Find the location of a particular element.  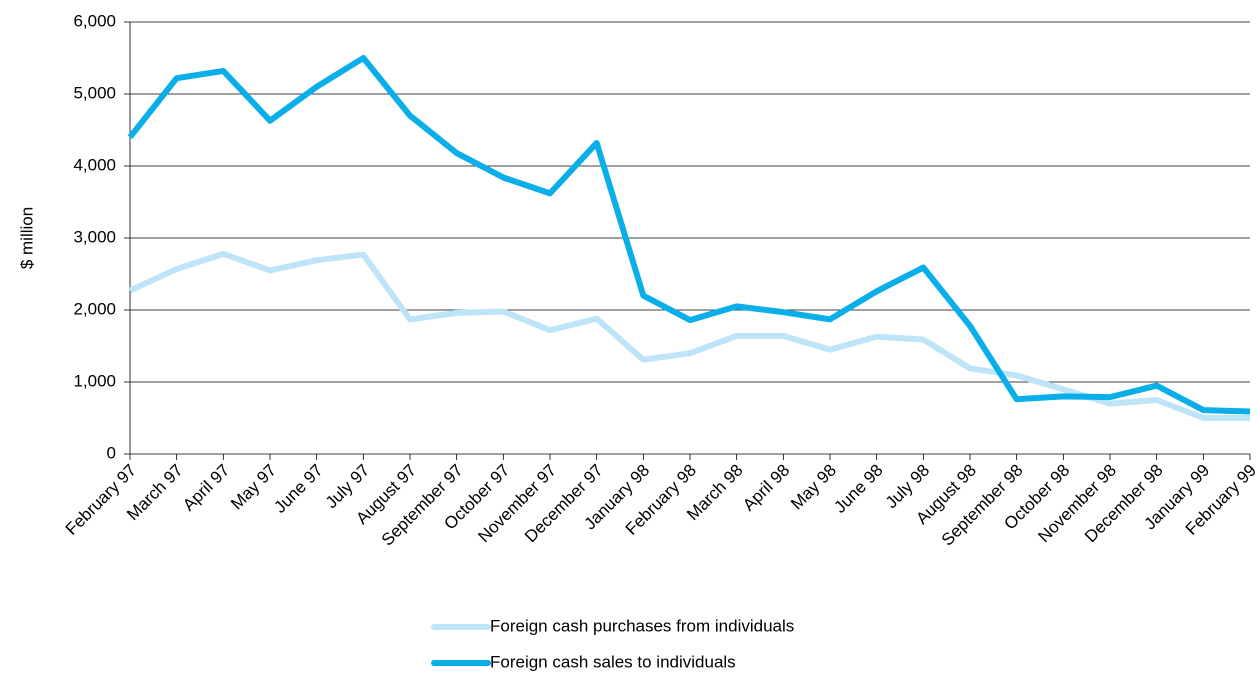

y-tick-label: 3,000 is located at coordinates (94, 236).